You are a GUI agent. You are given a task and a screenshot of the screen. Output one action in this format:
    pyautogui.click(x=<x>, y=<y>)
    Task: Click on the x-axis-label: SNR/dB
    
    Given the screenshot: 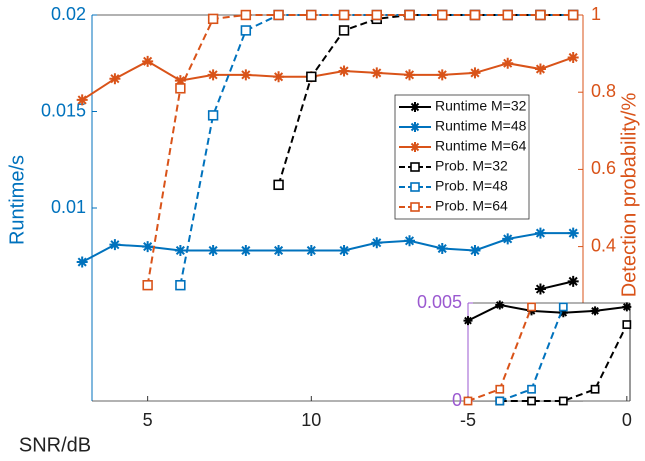 What is the action you would take?
    pyautogui.click(x=55, y=445)
    